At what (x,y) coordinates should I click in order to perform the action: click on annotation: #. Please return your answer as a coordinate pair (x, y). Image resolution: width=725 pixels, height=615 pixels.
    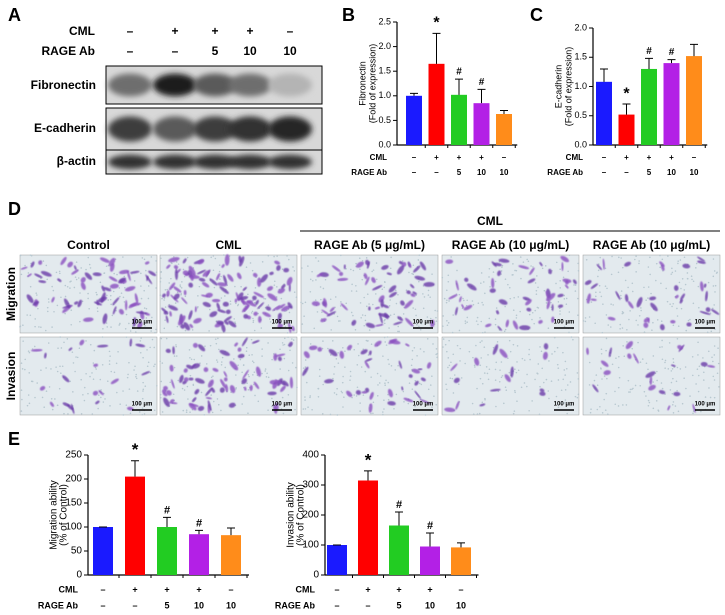
    Looking at the image, I should click on (649, 51).